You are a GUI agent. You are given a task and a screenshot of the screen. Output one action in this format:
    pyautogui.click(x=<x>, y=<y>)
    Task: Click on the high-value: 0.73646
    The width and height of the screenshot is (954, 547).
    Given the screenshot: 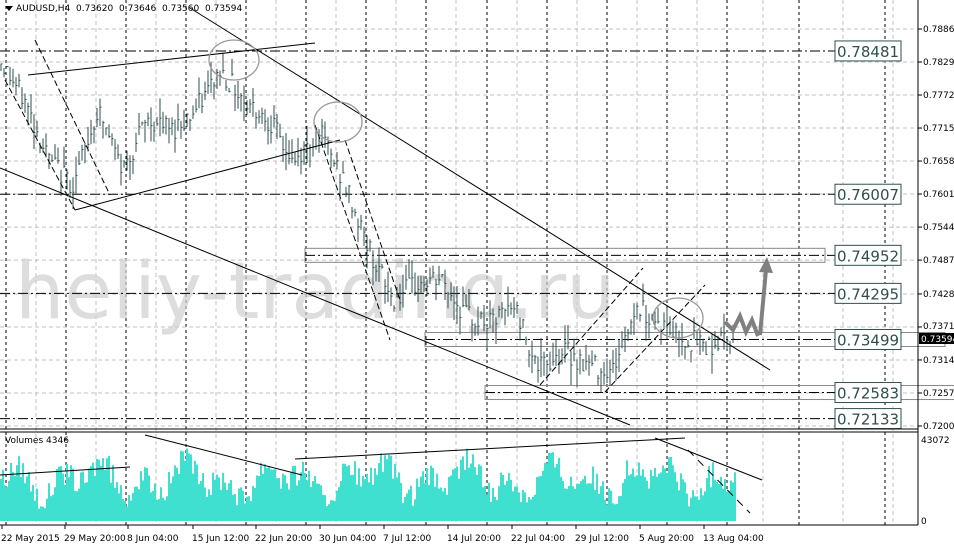 What is the action you would take?
    pyautogui.click(x=137, y=9)
    